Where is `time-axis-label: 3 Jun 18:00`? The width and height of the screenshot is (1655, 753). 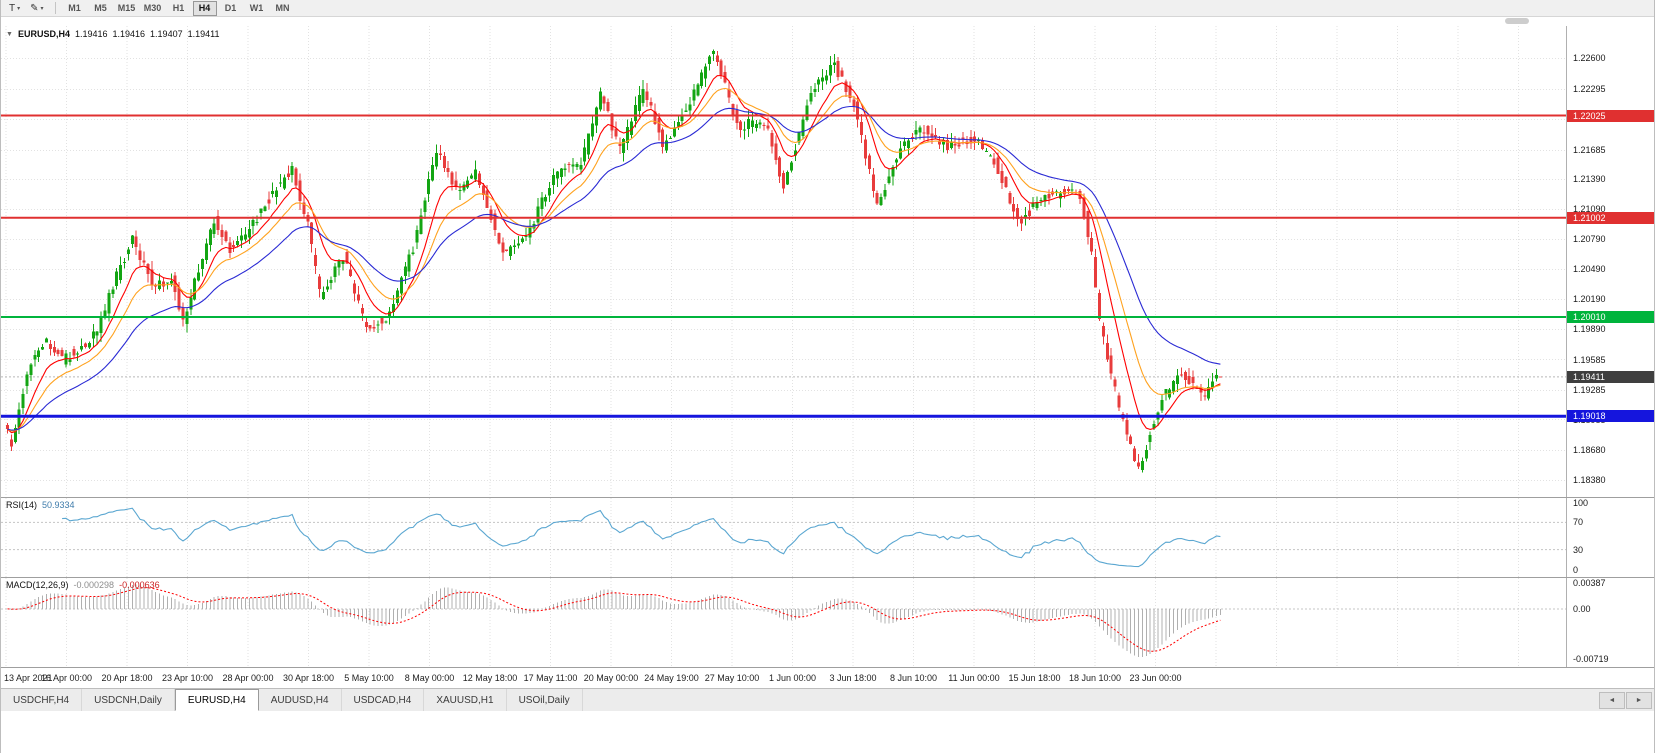
time-axis-label: 3 Jun 18:00 is located at coordinates (853, 678).